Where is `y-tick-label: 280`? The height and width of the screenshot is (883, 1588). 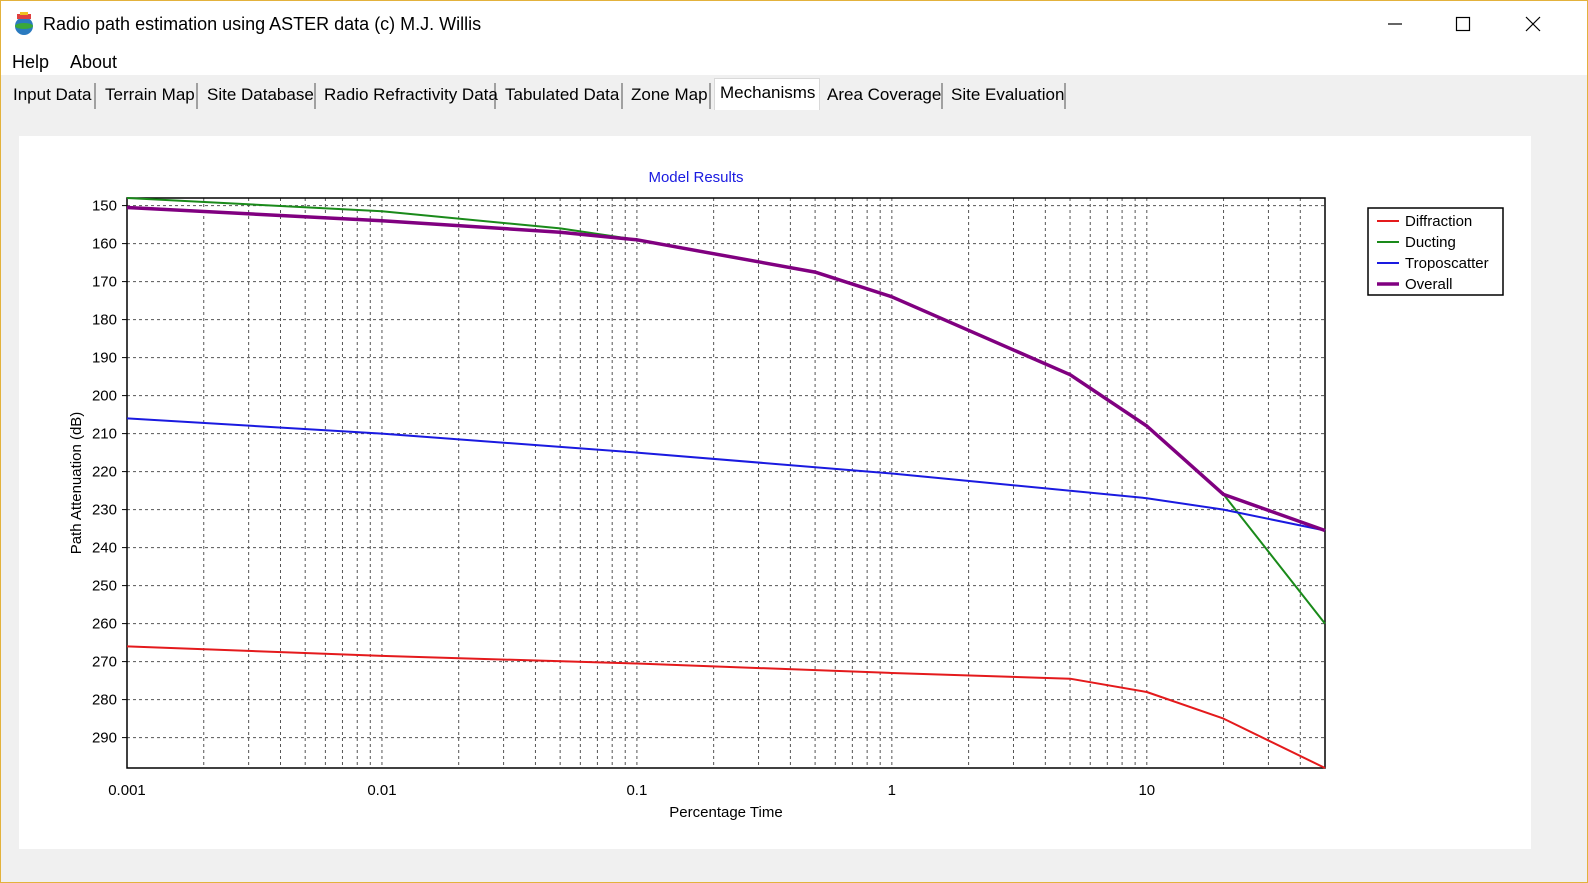
y-tick-label: 280 is located at coordinates (104, 700).